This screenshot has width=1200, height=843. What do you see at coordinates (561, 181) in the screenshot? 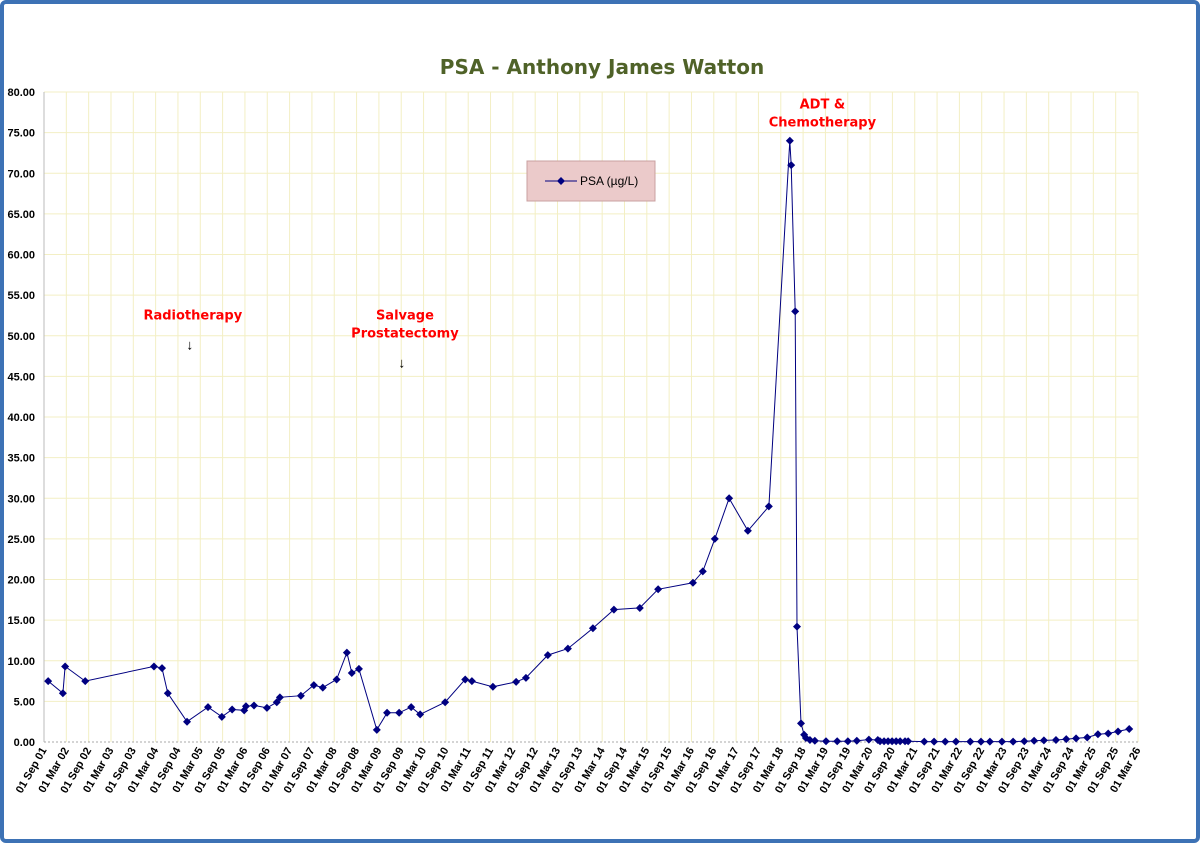
I see `legend-marker-icon` at bounding box center [561, 181].